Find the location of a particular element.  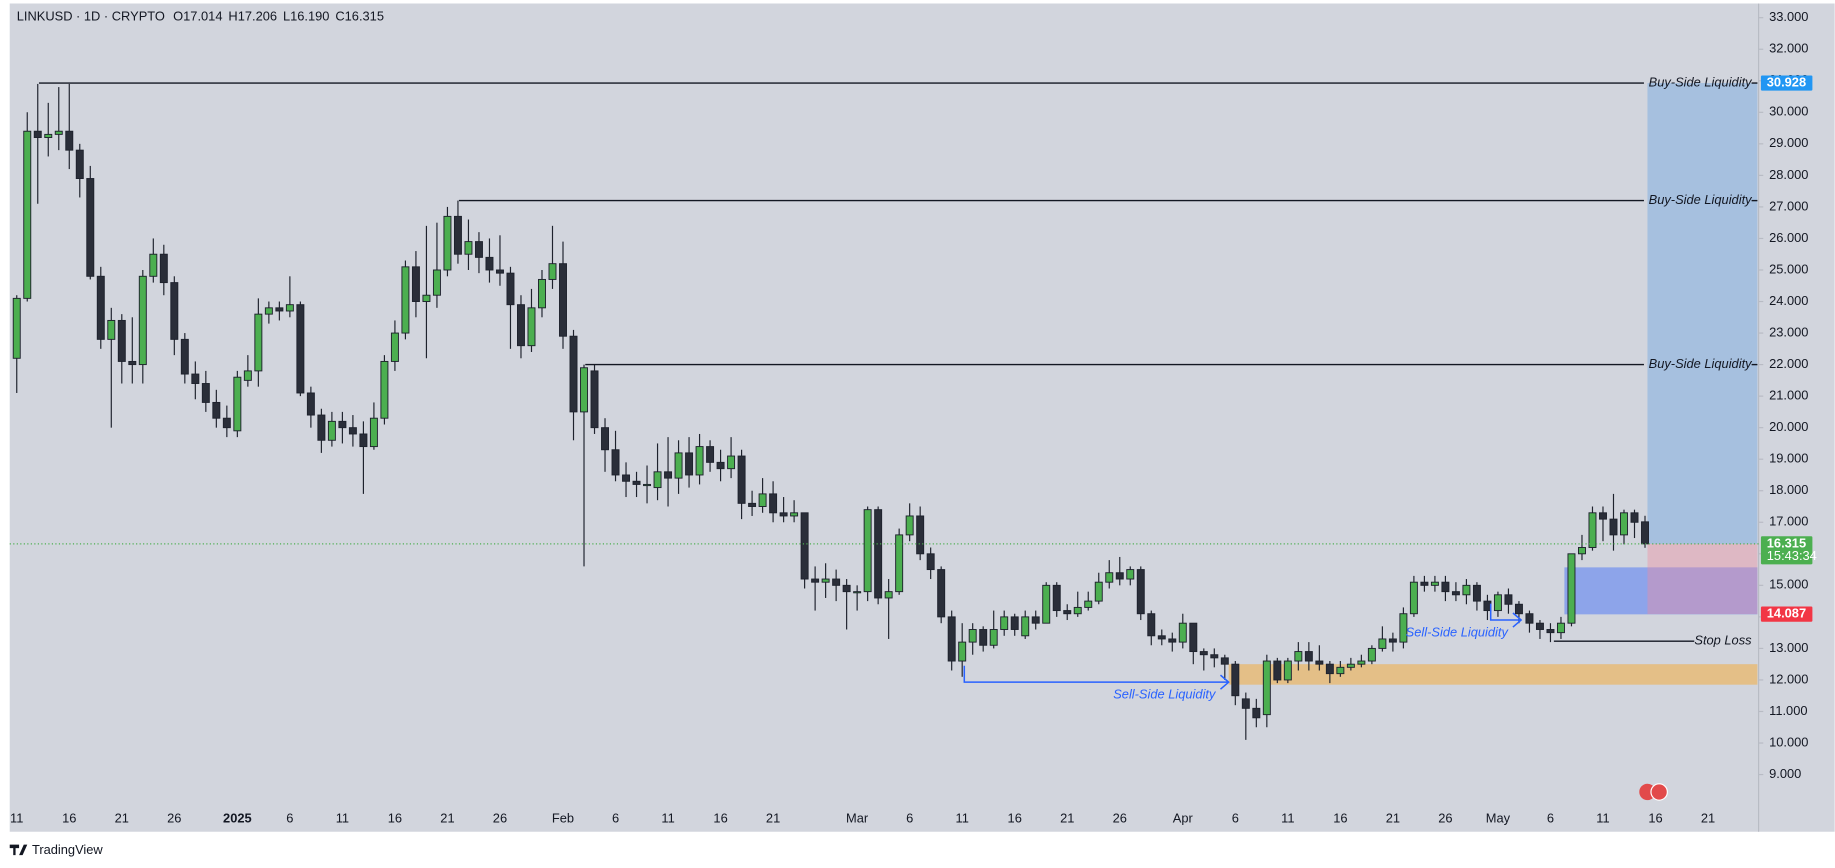

level-label: Buy-Side Liquidity is located at coordinates (1701, 81).